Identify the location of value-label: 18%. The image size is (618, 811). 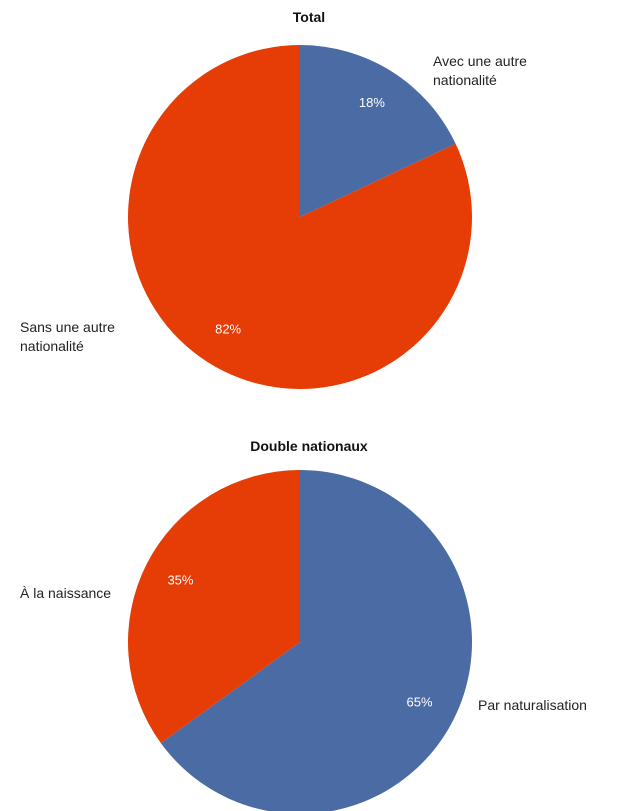
(372, 102).